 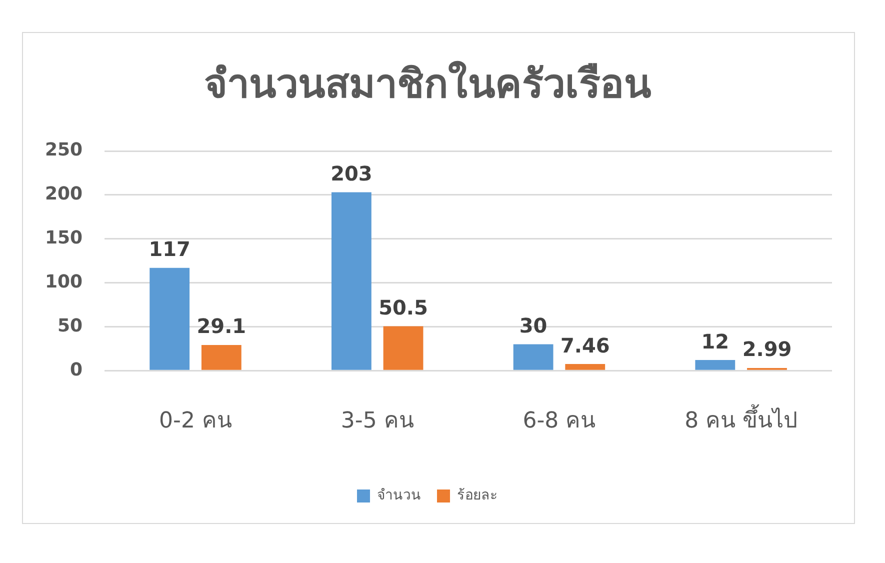 I want to click on legend-label: ร้อยละ, so click(x=477, y=496).